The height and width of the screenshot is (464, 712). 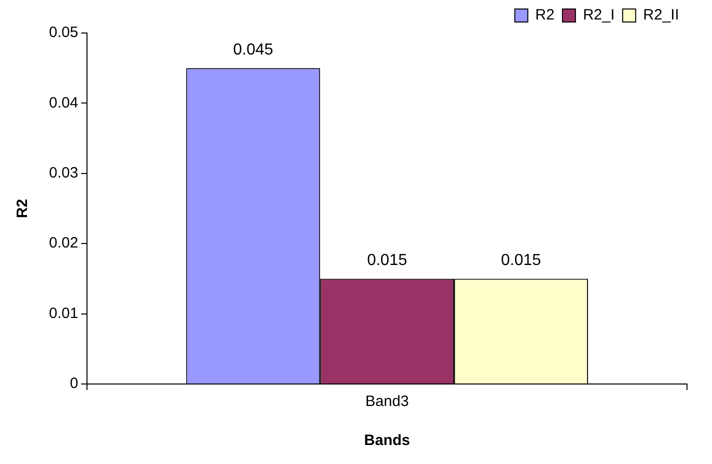 What do you see at coordinates (63, 33) in the screenshot?
I see `y-tick-label: 0.05` at bounding box center [63, 33].